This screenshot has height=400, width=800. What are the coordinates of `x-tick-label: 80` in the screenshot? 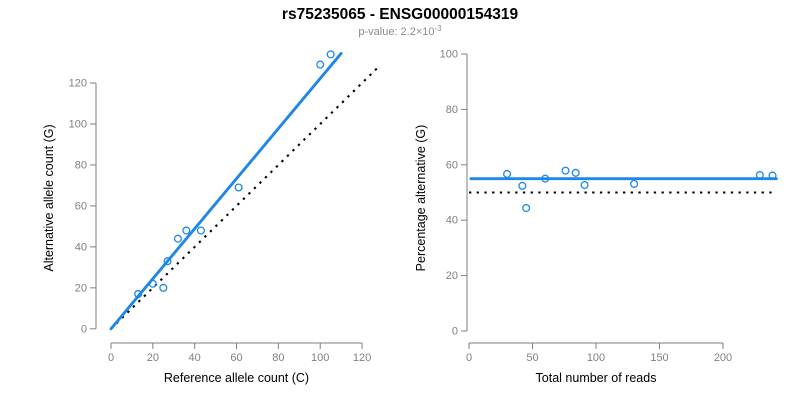 It's located at (278, 358).